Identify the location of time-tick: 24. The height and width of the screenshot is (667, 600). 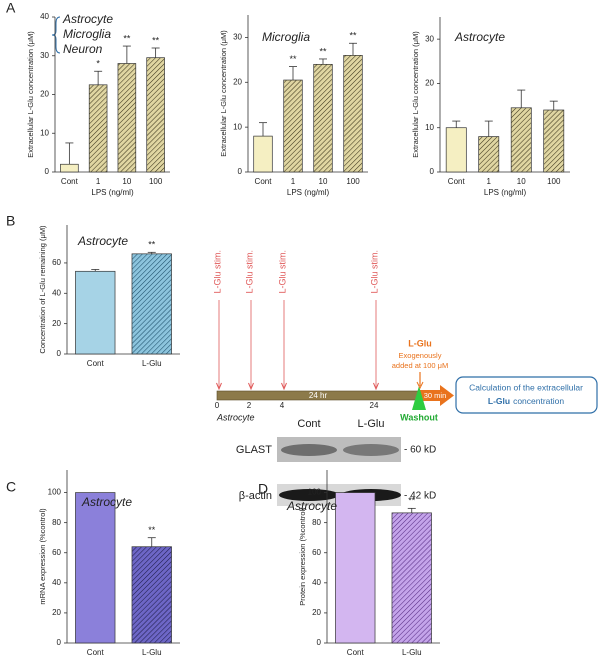
(374, 405).